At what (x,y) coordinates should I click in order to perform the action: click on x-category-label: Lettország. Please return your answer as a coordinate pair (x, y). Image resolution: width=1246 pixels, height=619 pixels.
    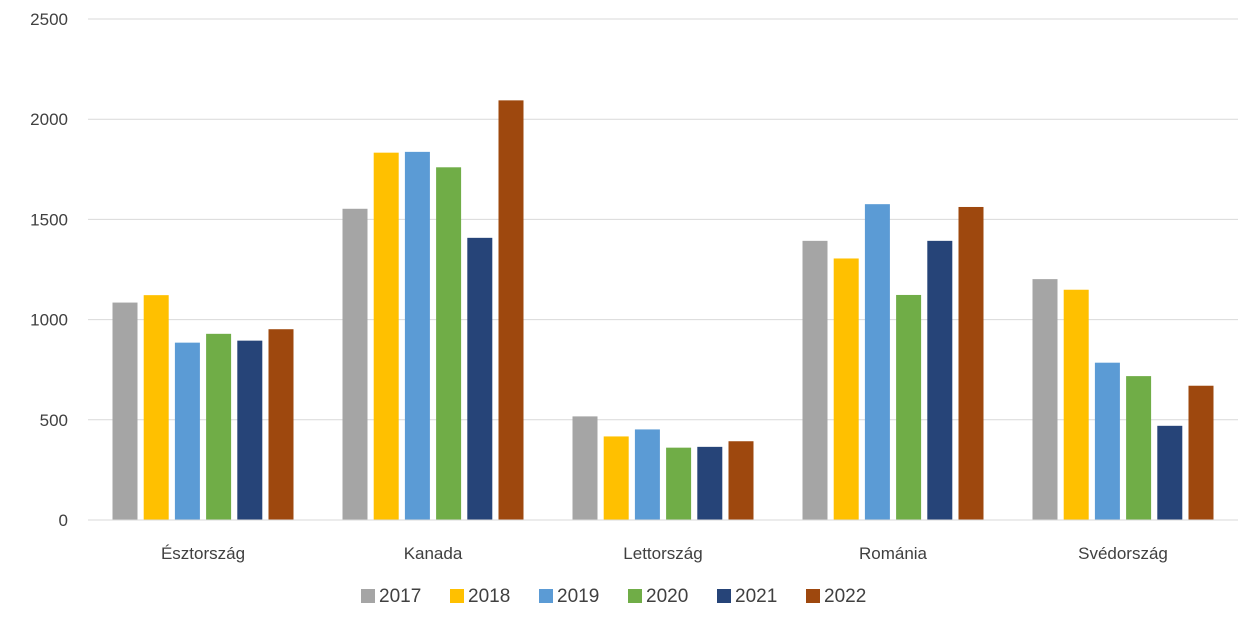
    Looking at the image, I should click on (662, 553).